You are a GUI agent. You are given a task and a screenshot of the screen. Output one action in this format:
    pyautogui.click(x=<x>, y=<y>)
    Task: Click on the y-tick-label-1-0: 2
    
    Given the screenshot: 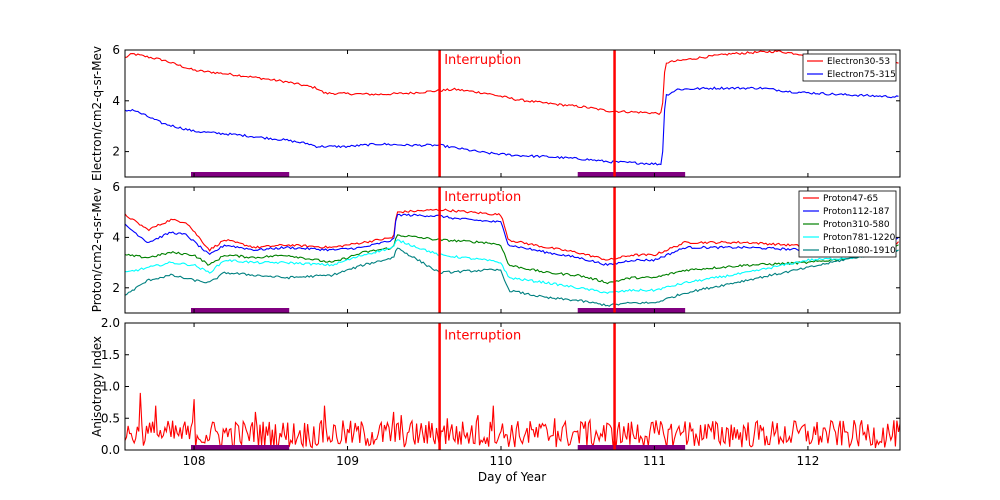 What is the action you would take?
    pyautogui.click(x=116, y=288)
    